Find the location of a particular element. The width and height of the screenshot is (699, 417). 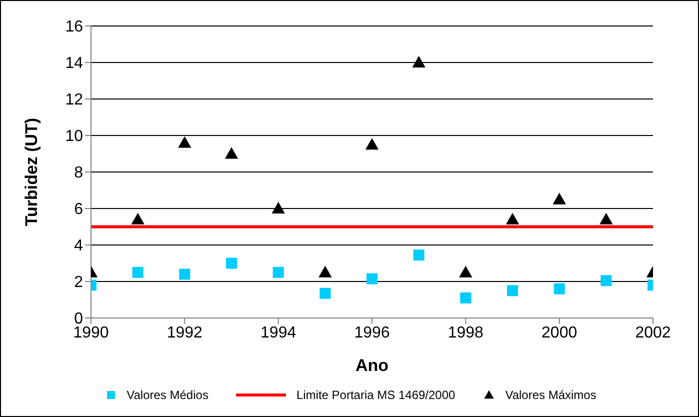

legend-label: Valores Médios is located at coordinates (167, 395).